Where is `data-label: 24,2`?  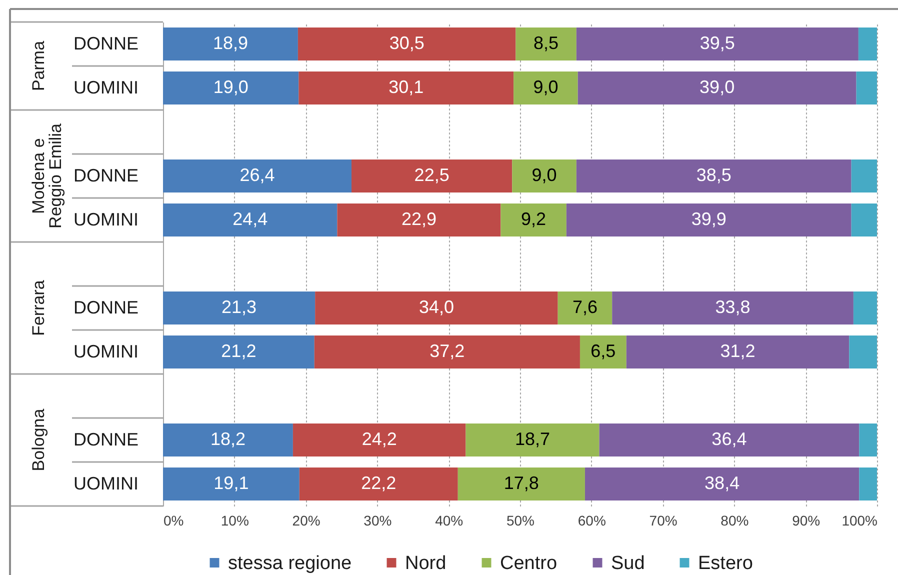
data-label: 24,2 is located at coordinates (379, 439).